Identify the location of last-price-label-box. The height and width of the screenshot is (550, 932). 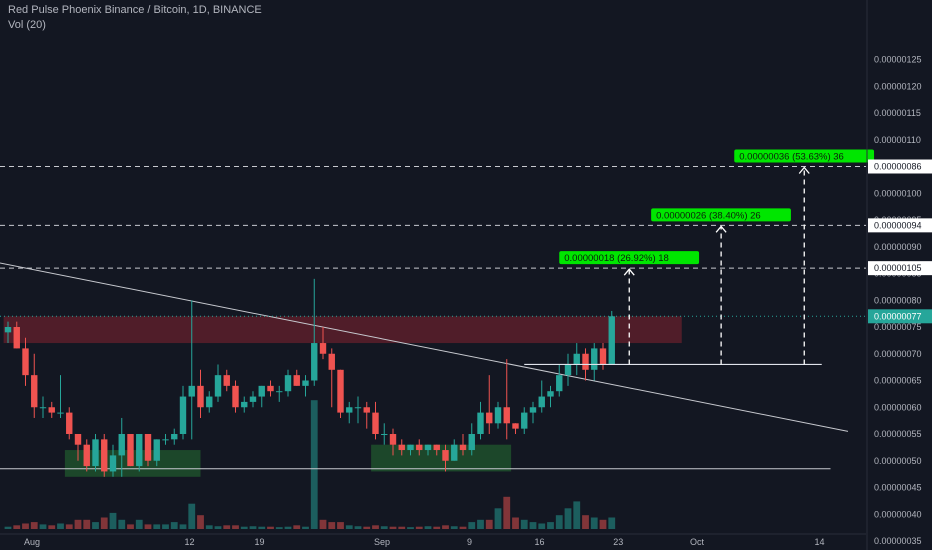
(900, 316).